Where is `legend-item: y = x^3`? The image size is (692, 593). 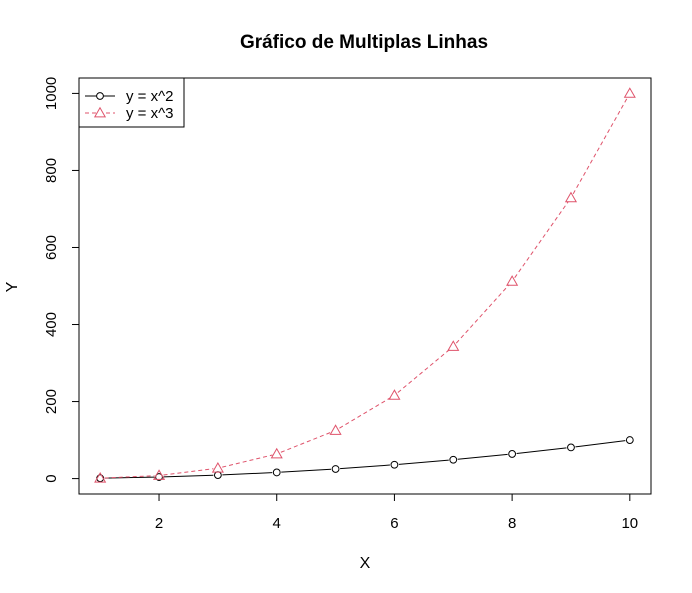 legend-item: y = x^3 is located at coordinates (129, 113).